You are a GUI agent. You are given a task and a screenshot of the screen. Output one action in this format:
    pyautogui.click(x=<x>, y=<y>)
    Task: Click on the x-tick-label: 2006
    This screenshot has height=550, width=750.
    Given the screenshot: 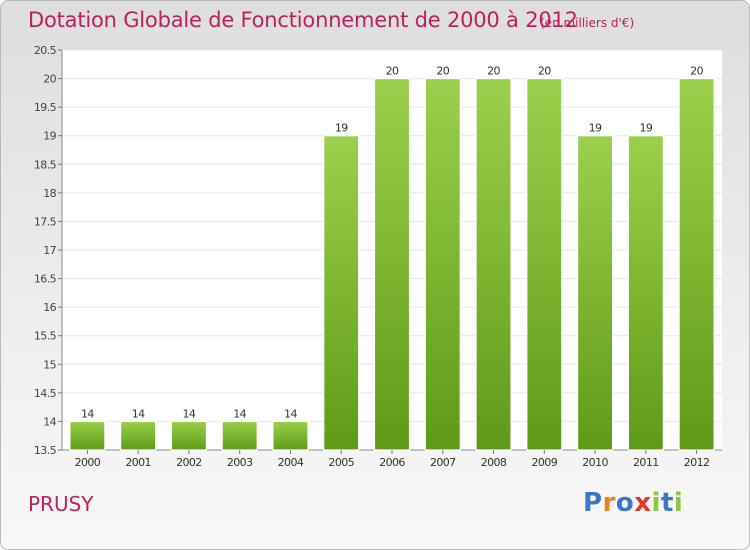 What is the action you would take?
    pyautogui.click(x=392, y=462)
    